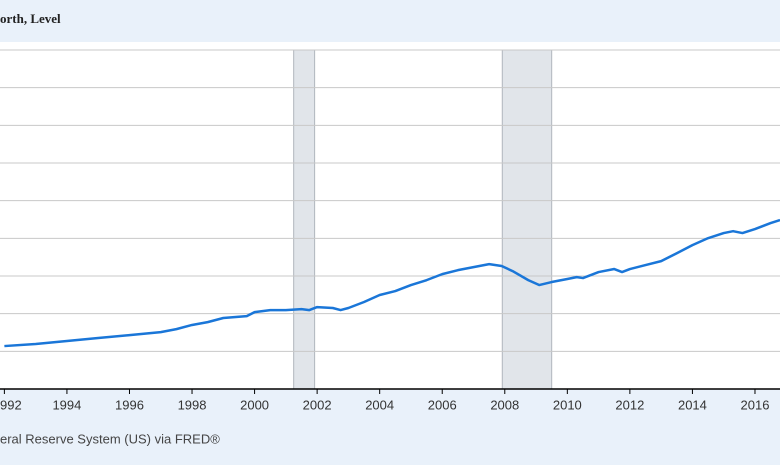  I want to click on x-tick-label: 2008, so click(504, 404).